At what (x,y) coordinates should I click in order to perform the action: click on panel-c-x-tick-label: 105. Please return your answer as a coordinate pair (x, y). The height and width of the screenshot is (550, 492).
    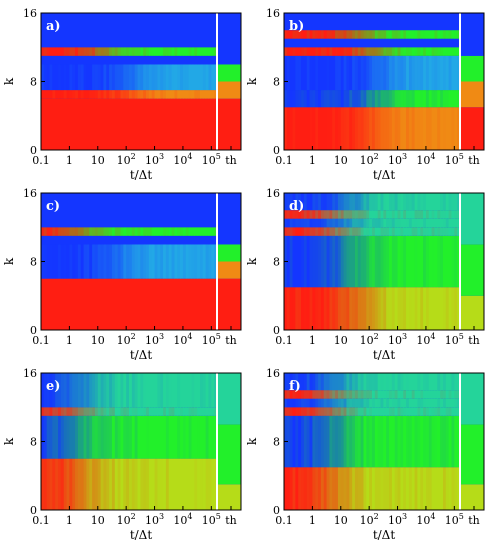
    Looking at the image, I should click on (211, 339).